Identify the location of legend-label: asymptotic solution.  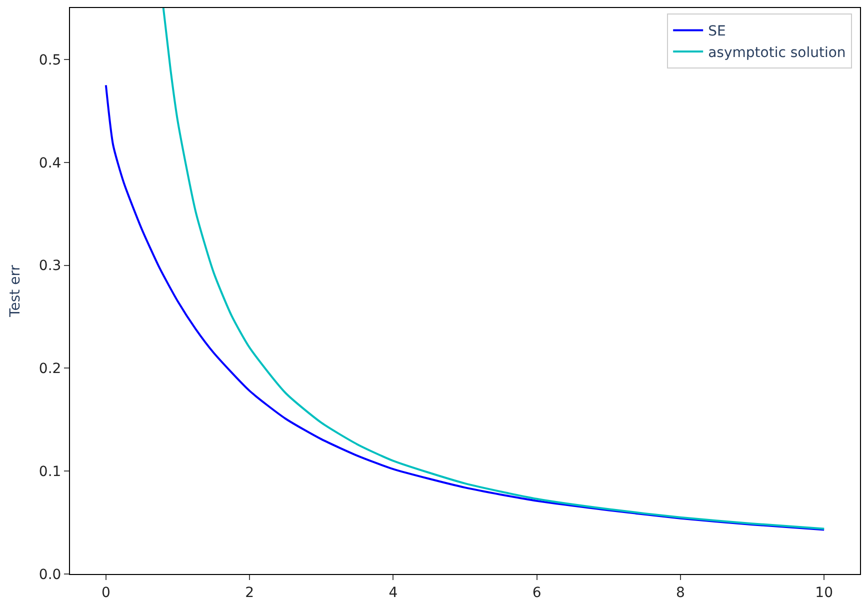
(777, 52).